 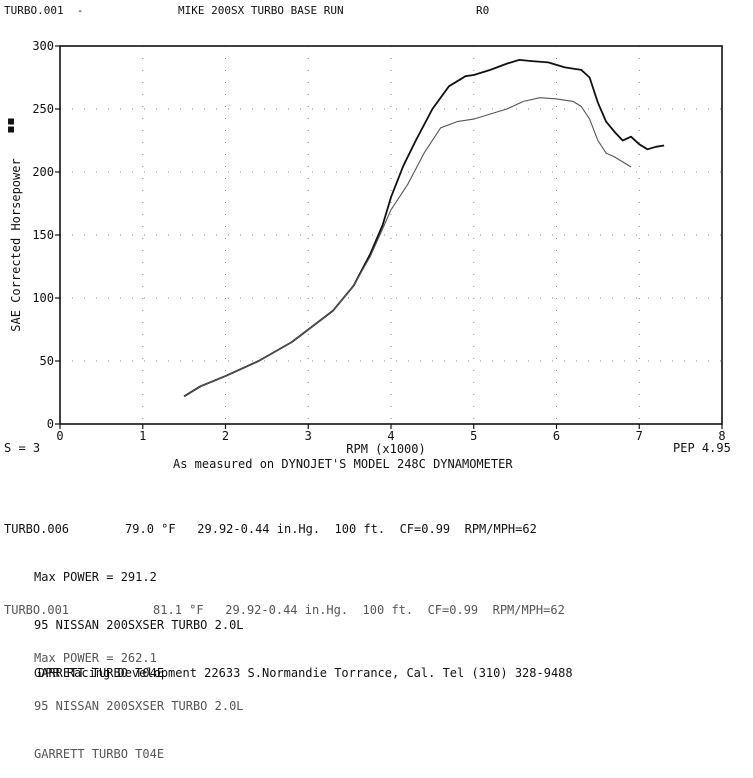 What do you see at coordinates (37, 610) in the screenshot?
I see `run-file: TURBO.001` at bounding box center [37, 610].